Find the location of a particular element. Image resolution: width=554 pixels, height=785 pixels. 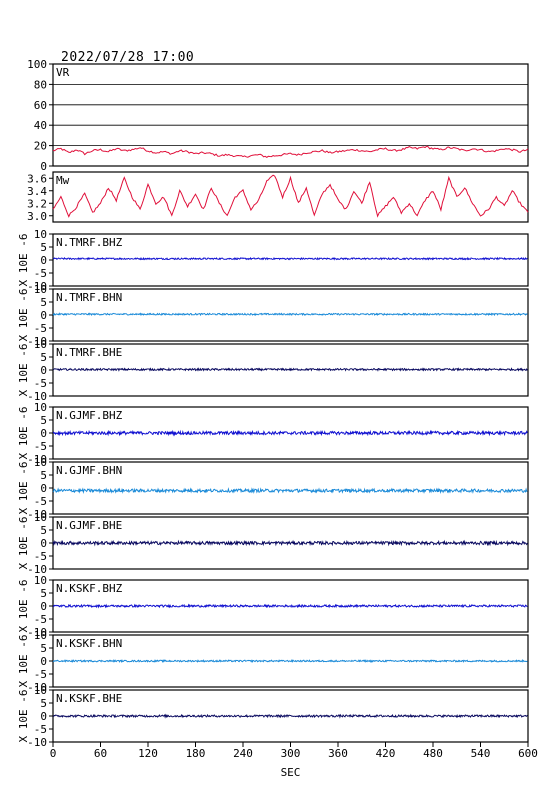

series-line-n-gjmf-bhn is located at coordinates (290, 490).